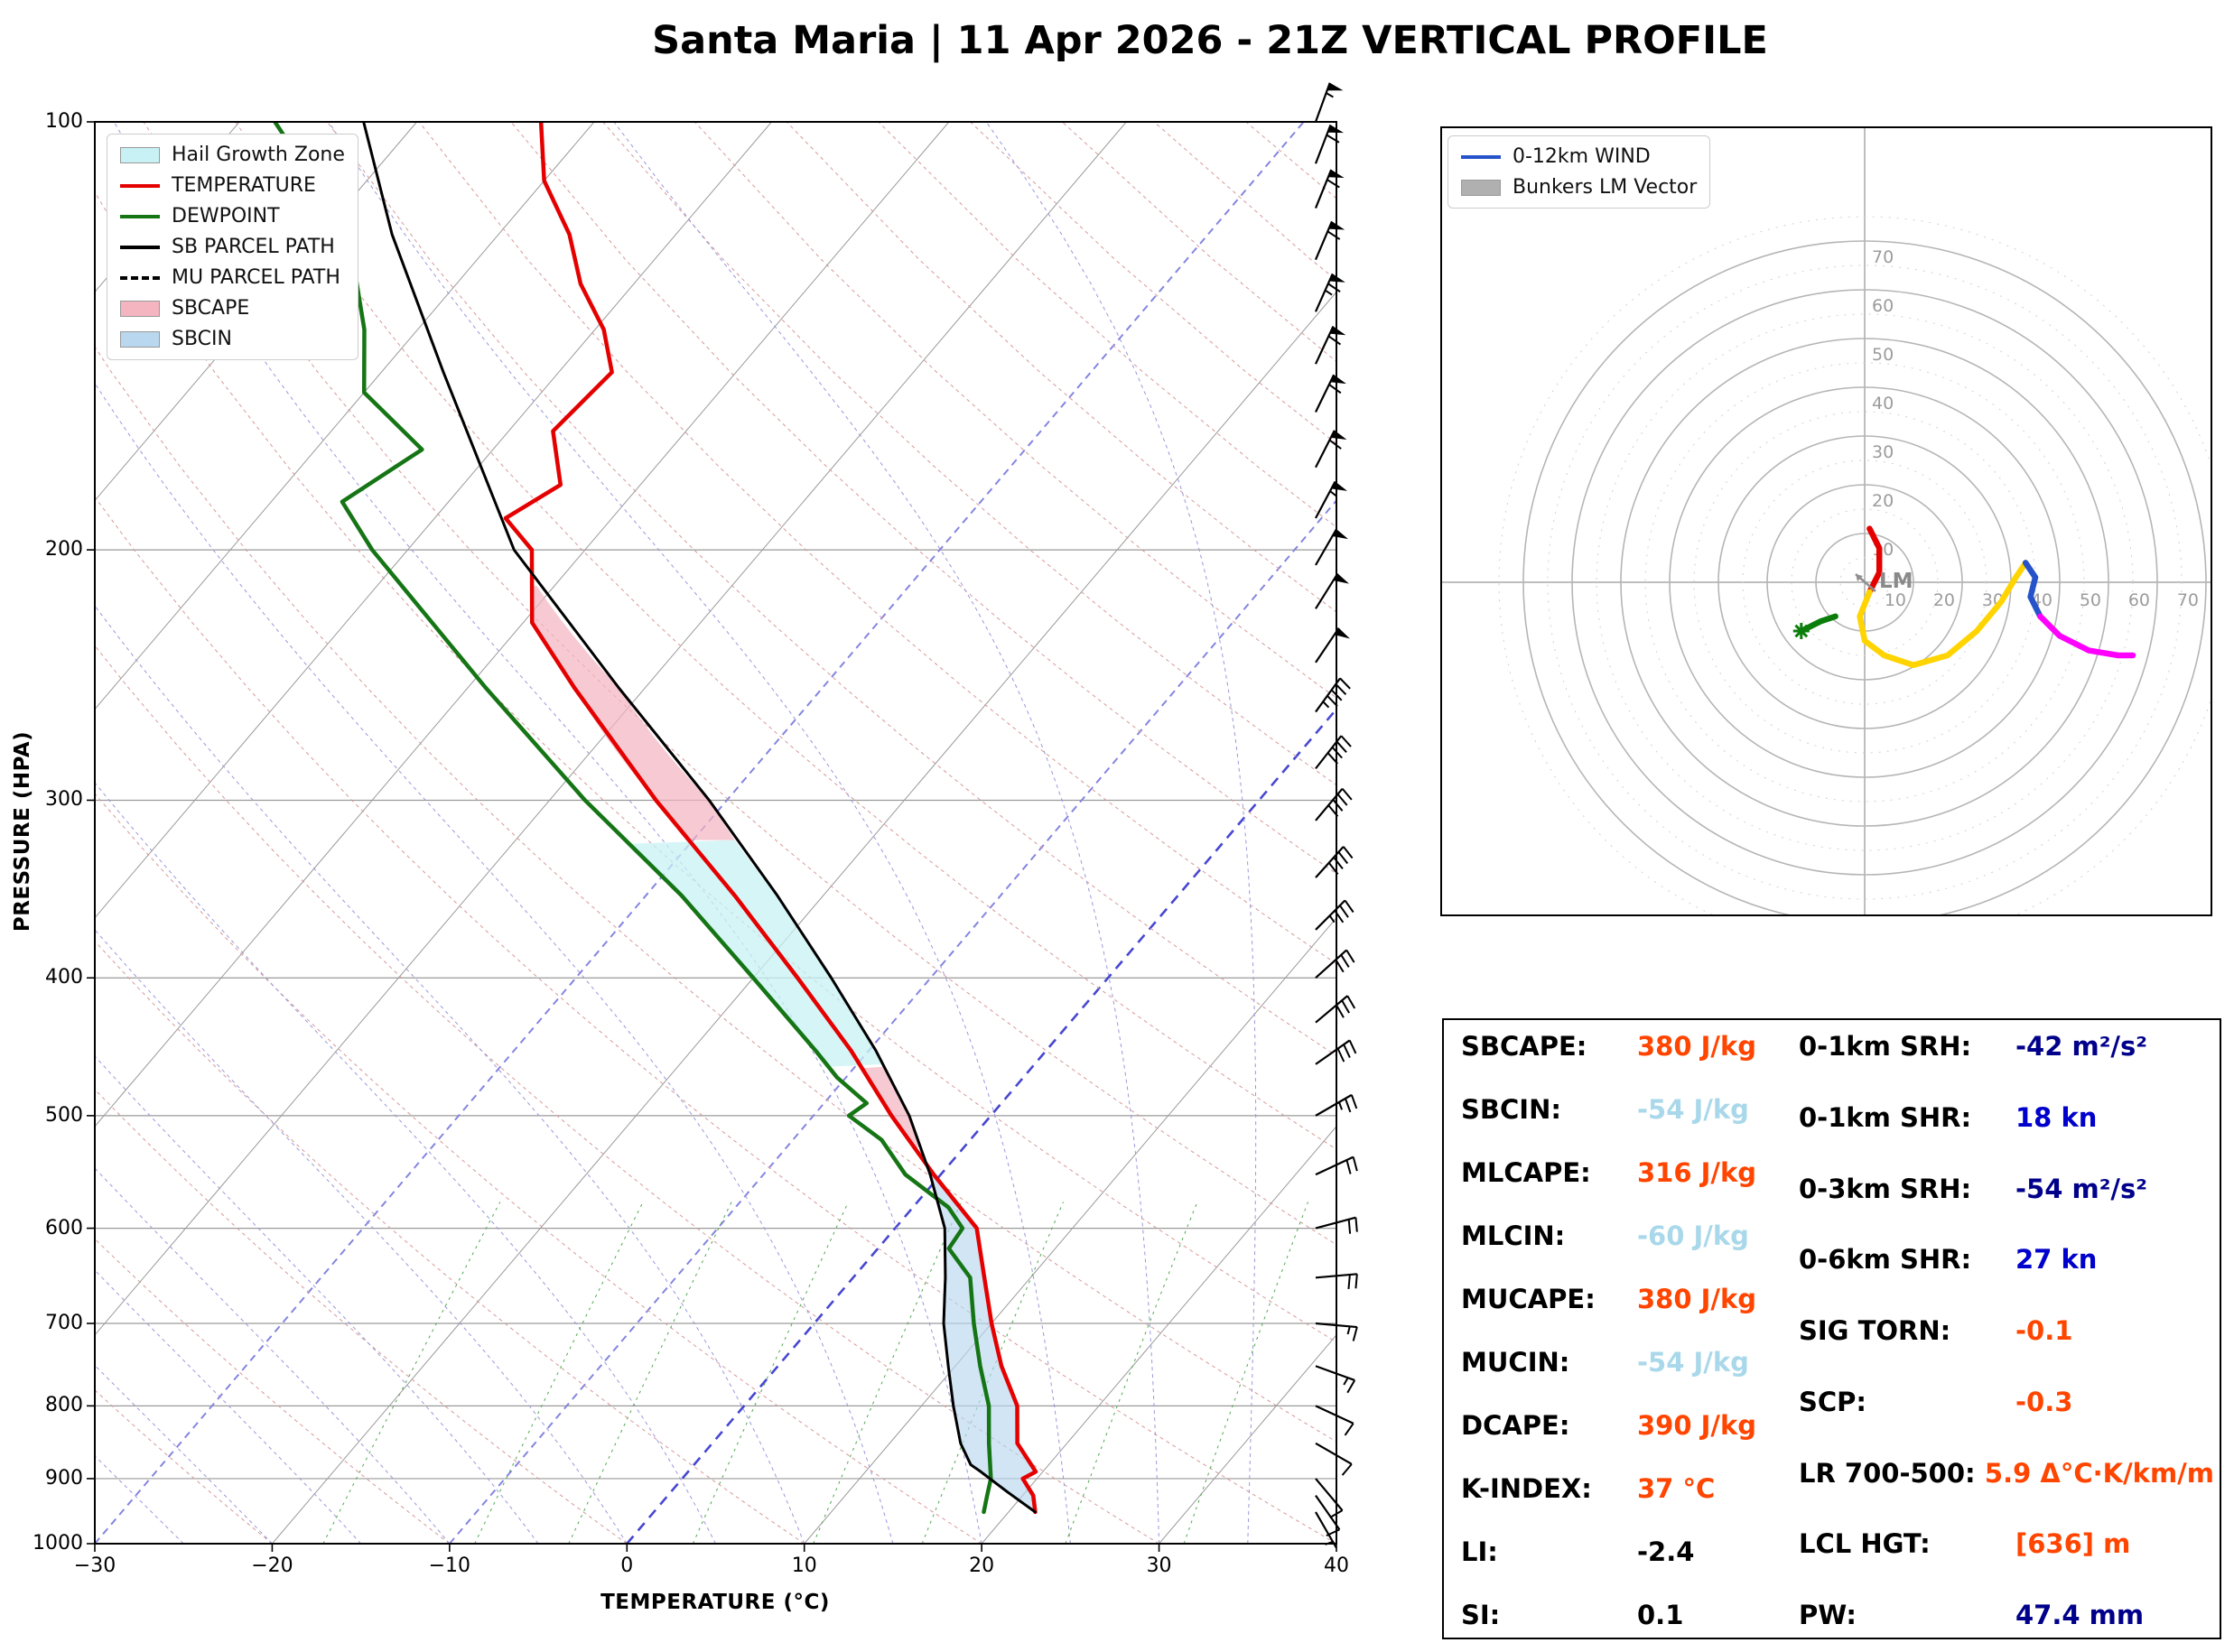 This screenshot has height=1652, width=2234. What do you see at coordinates (633, 712) in the screenshot?
I see `fill-sbcape-upper` at bounding box center [633, 712].